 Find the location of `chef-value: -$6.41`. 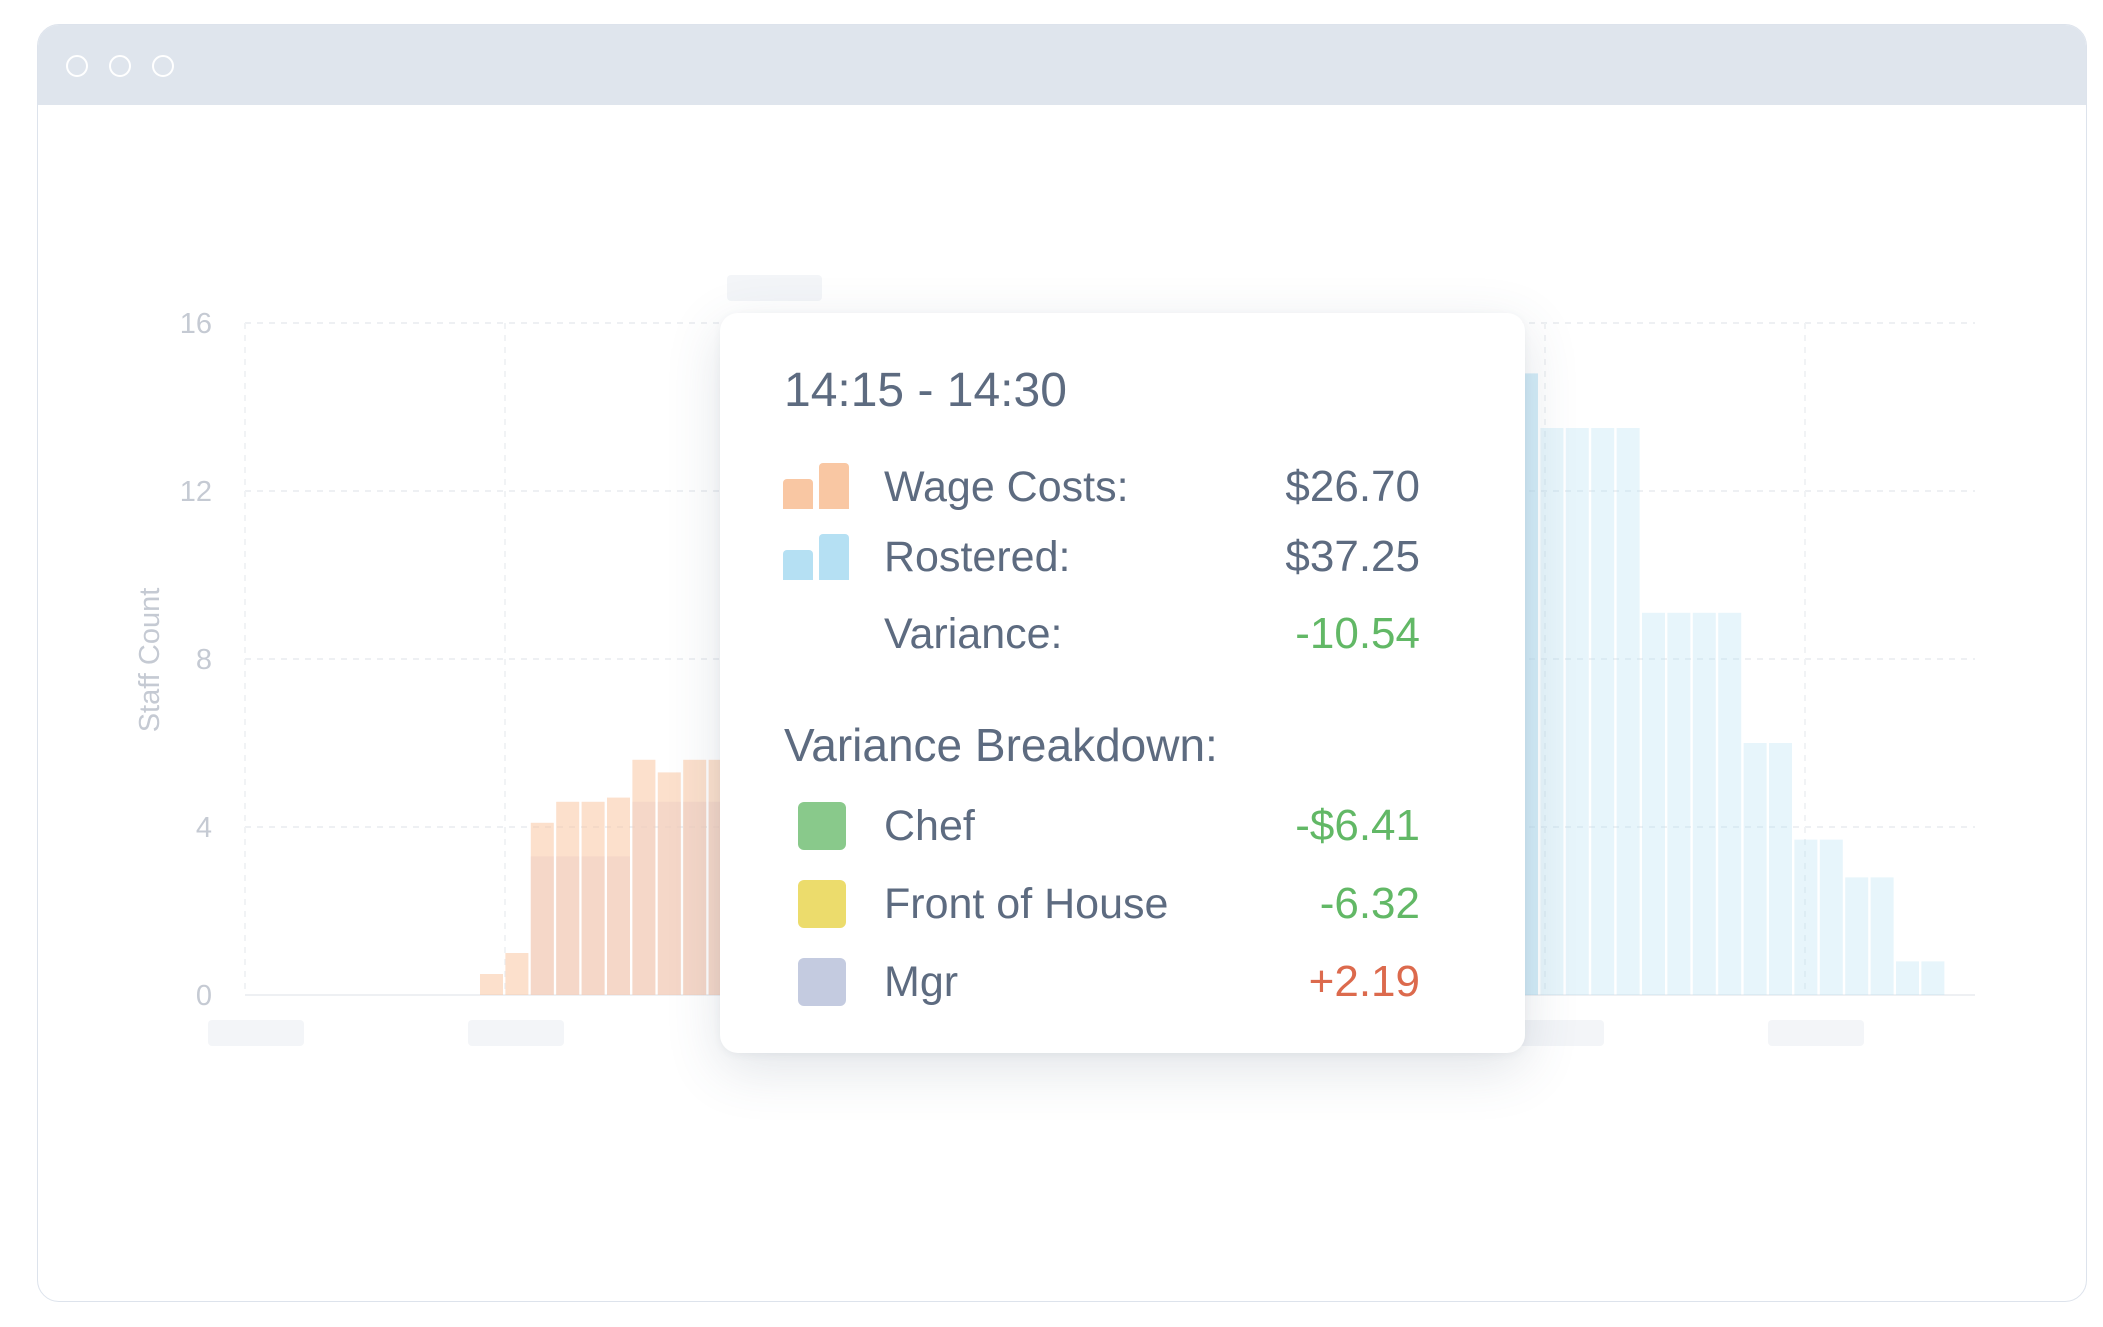

chef-value: -$6.41 is located at coordinates (1357, 825).